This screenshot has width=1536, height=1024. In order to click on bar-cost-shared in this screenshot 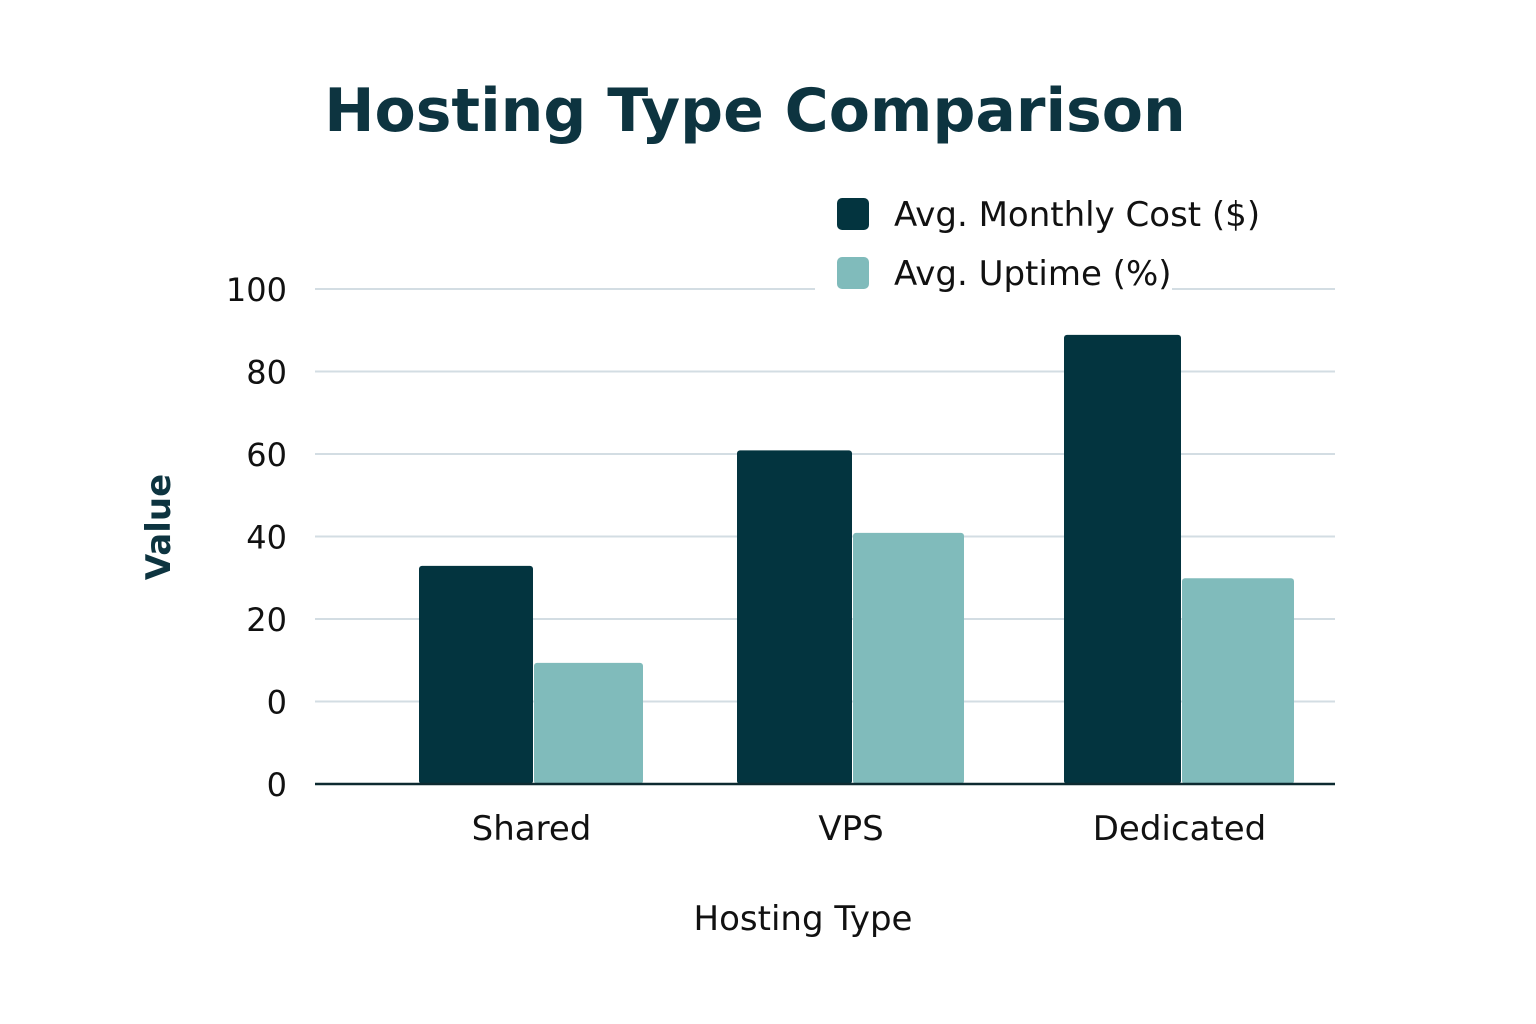, I will do `click(476, 674)`.